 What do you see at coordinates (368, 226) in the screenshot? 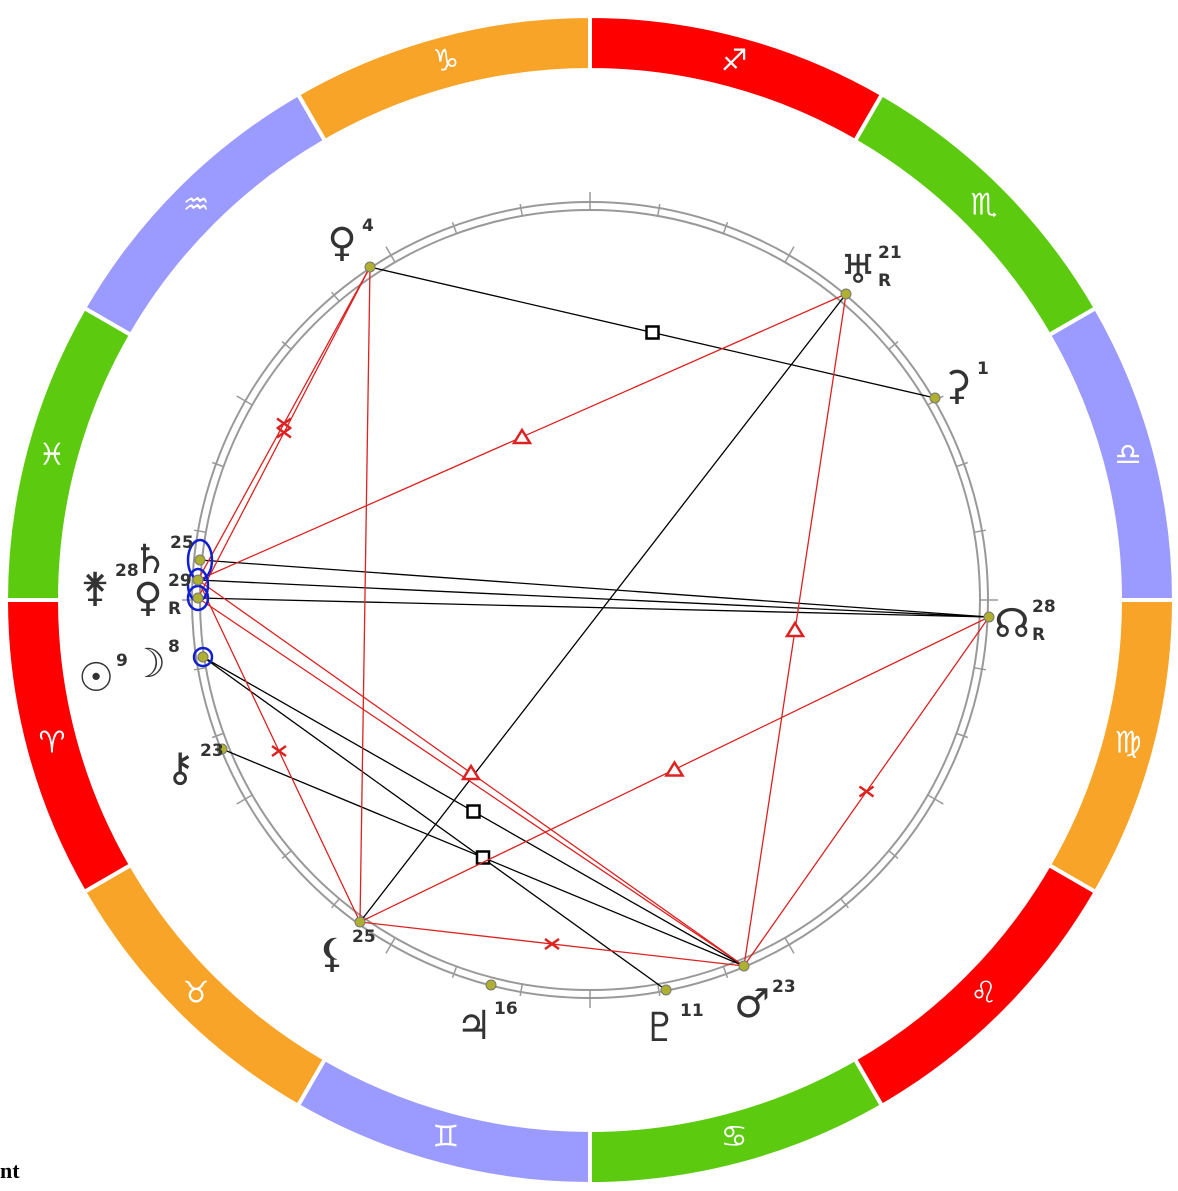
I see `planet-degree: 4` at bounding box center [368, 226].